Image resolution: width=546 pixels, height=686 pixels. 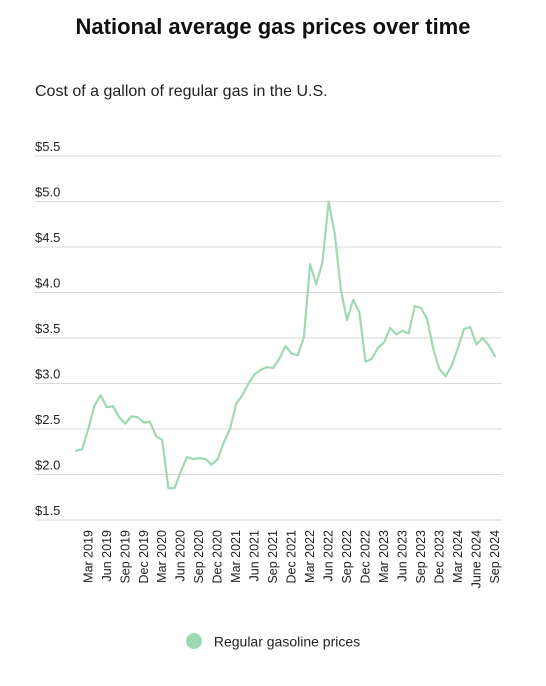 What do you see at coordinates (218, 557) in the screenshot?
I see `x-tick-label: Dec 2020` at bounding box center [218, 557].